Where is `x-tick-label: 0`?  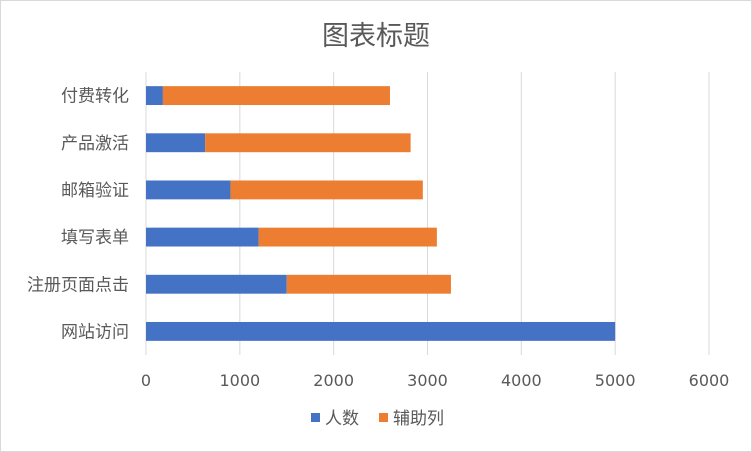 x-tick-label: 0 is located at coordinates (146, 380).